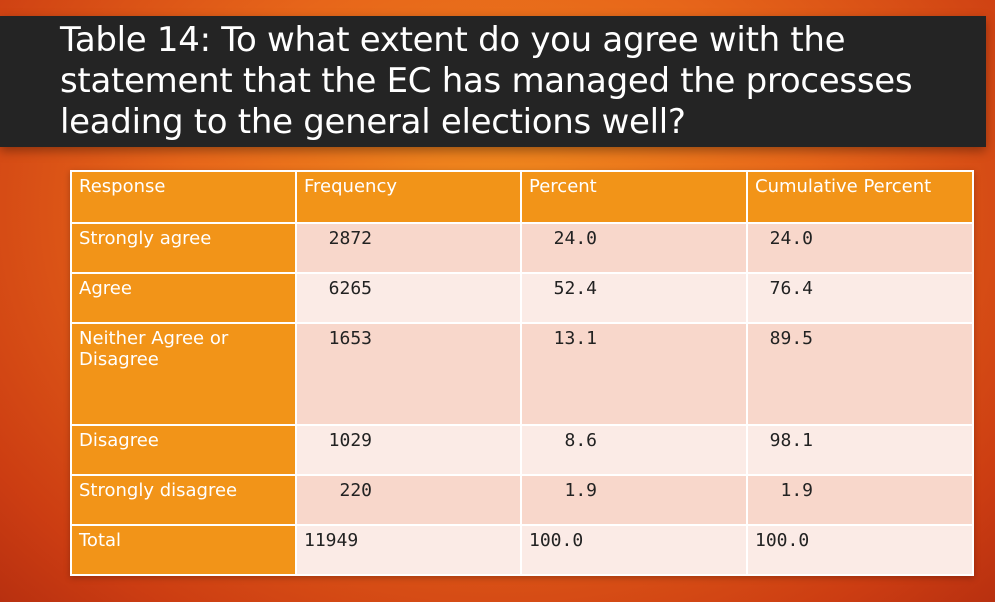  What do you see at coordinates (634, 450) in the screenshot?
I see `percent-cell: 8.6` at bounding box center [634, 450].